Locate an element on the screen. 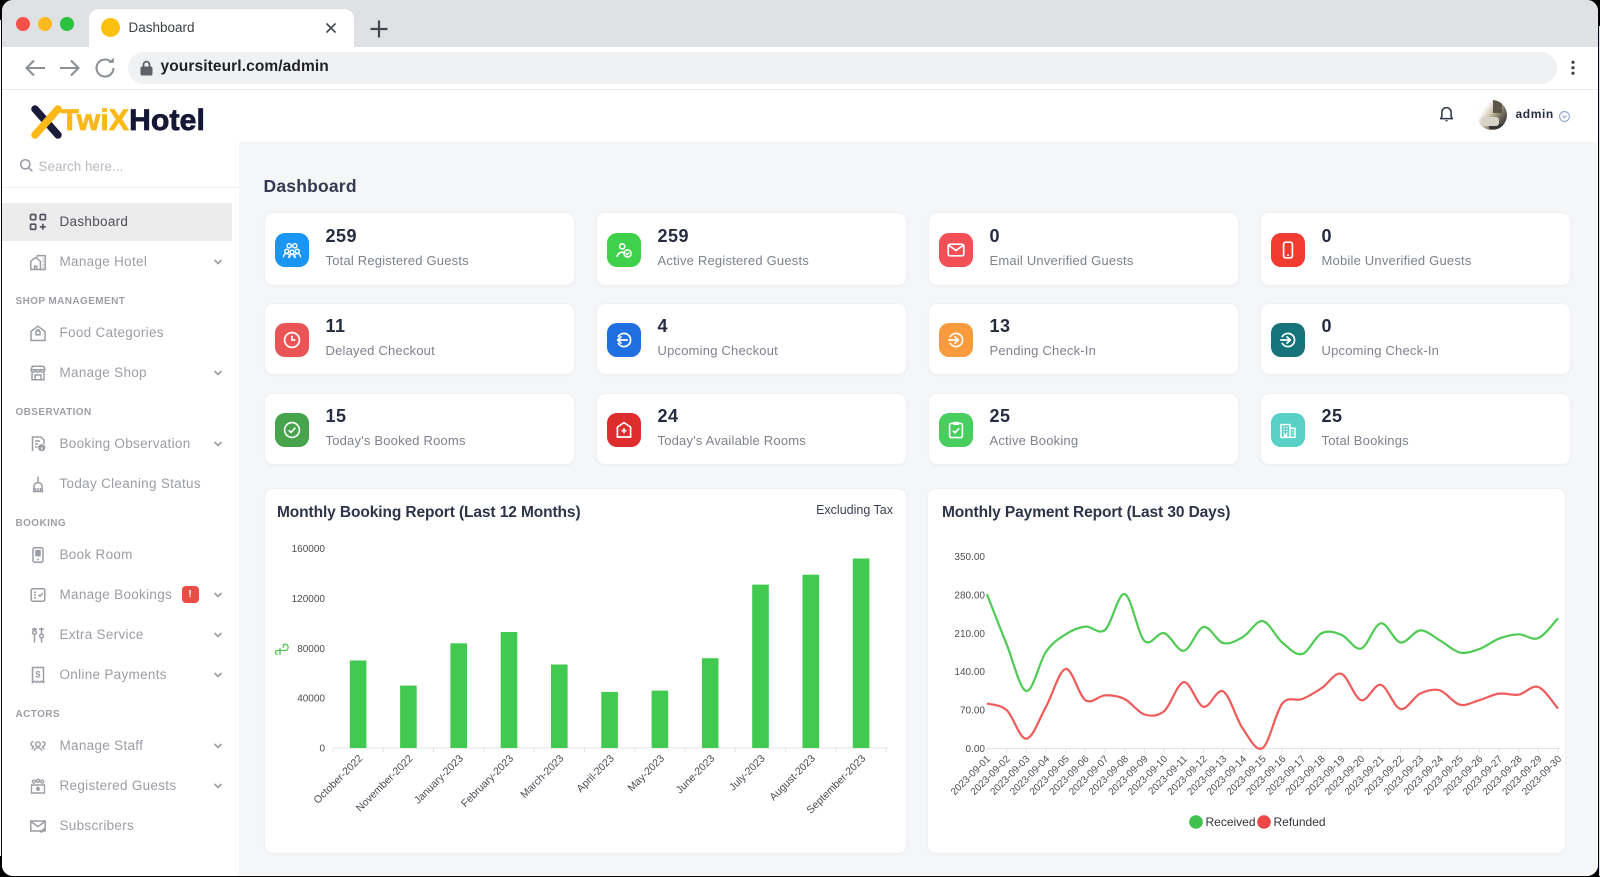  svg-text: April-2023 is located at coordinates (595, 774).